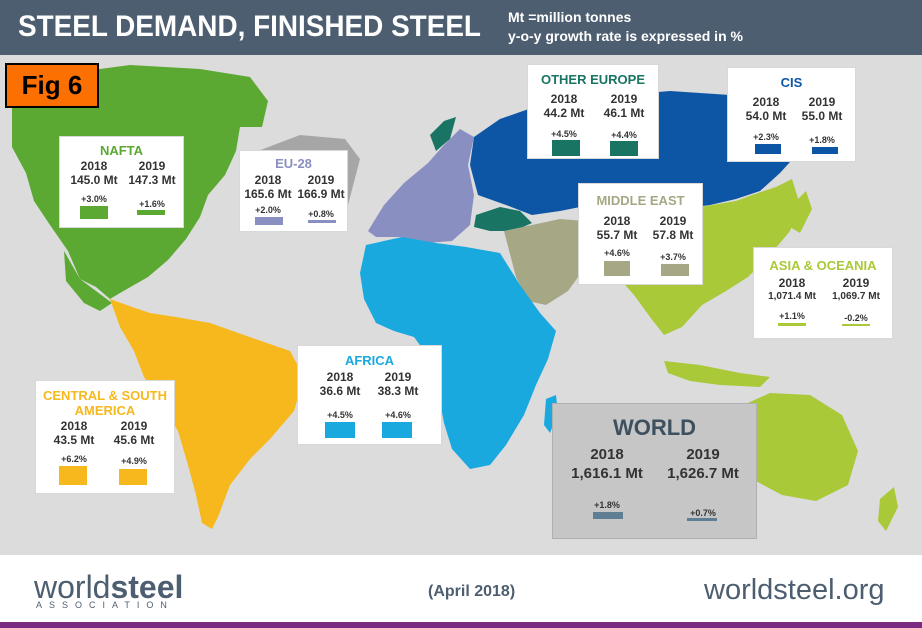  Describe the element at coordinates (249, 26) in the screenshot. I see `page-title: STEEL DEMAND, FINISHED STEEL` at that location.